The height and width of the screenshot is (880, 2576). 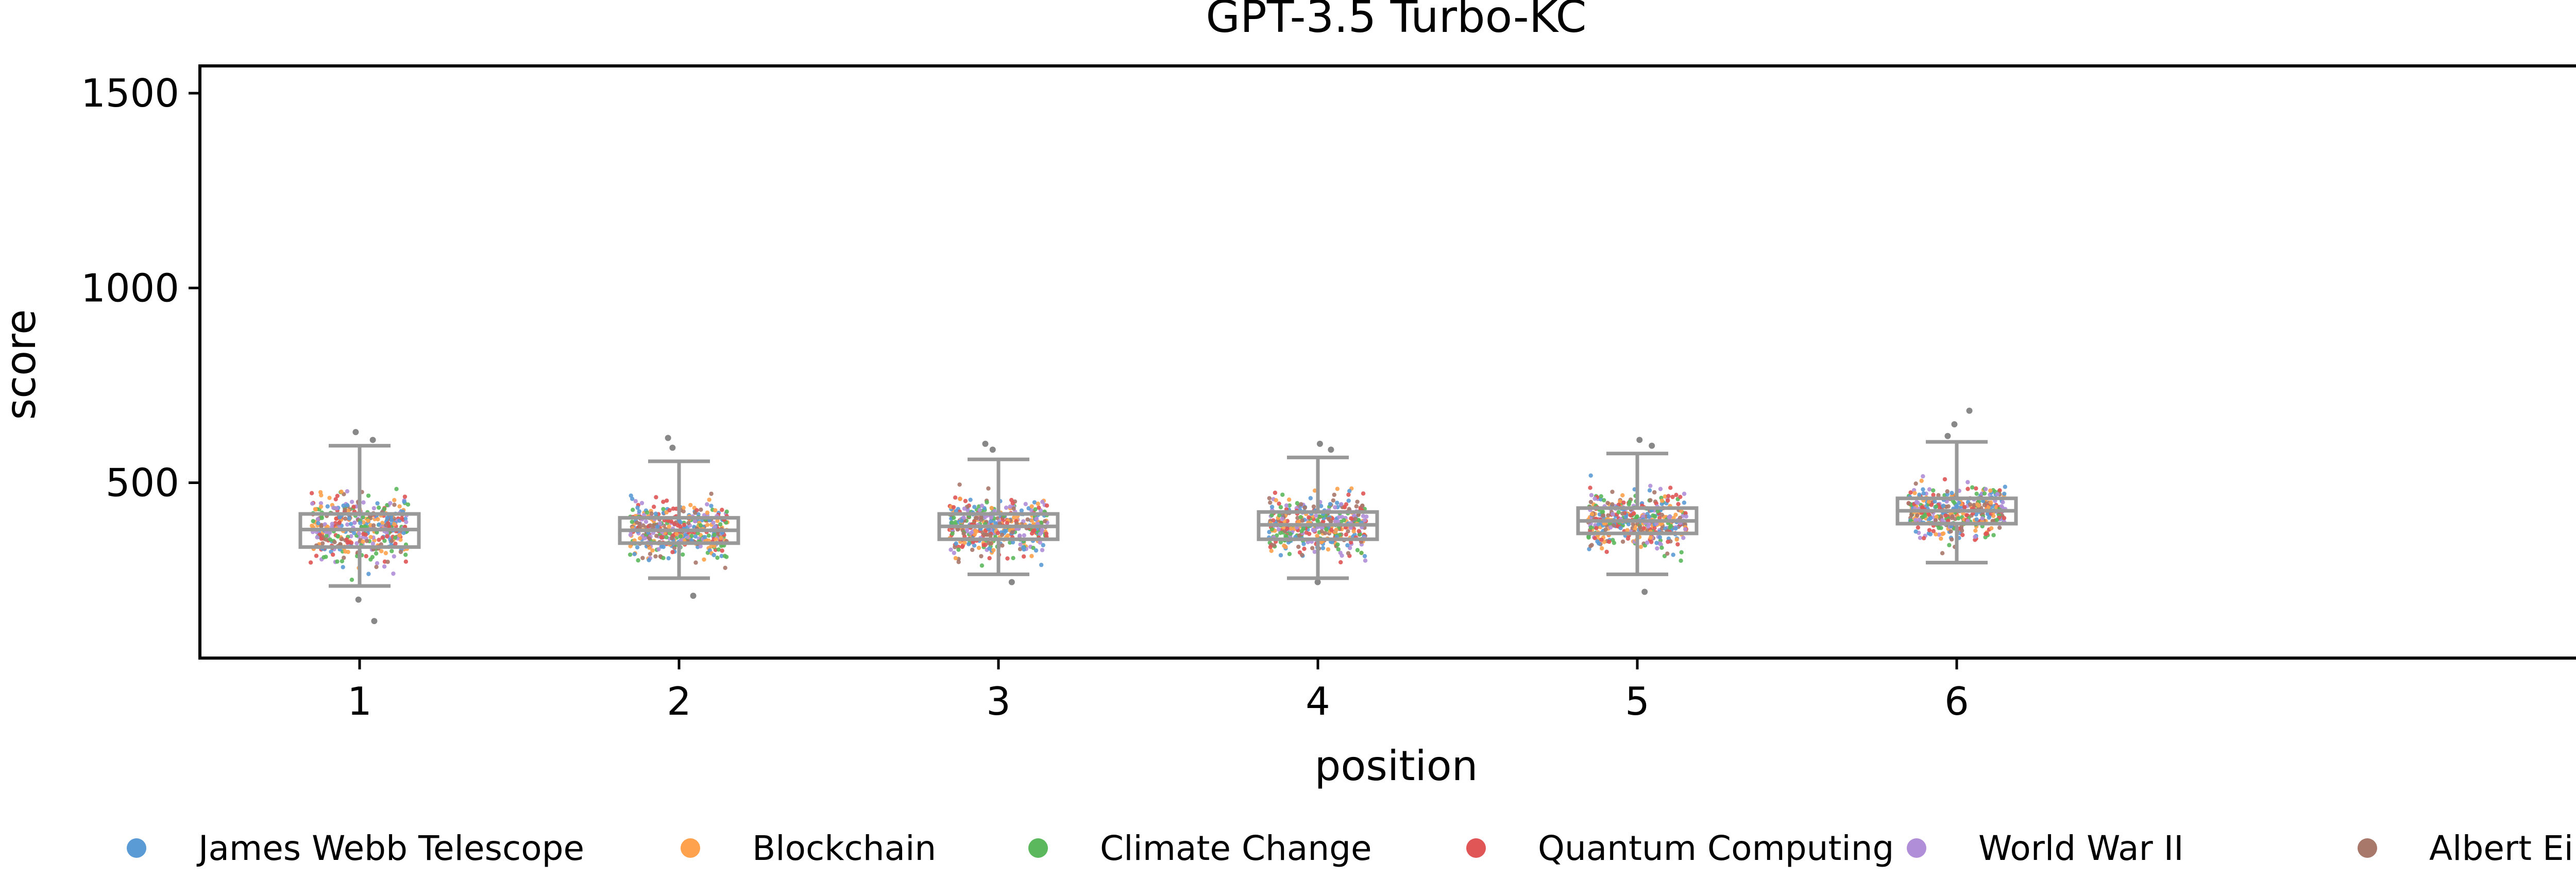 I want to click on y-tick-label: 1000, so click(x=130, y=288).